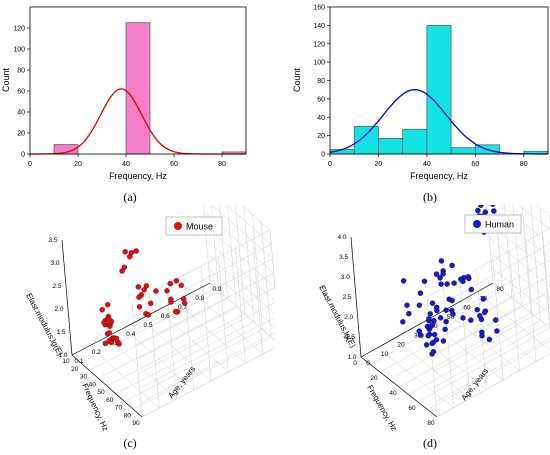  Describe the element at coordinates (321, 118) in the screenshot. I see `y-tick-label-b-2: 40` at that location.